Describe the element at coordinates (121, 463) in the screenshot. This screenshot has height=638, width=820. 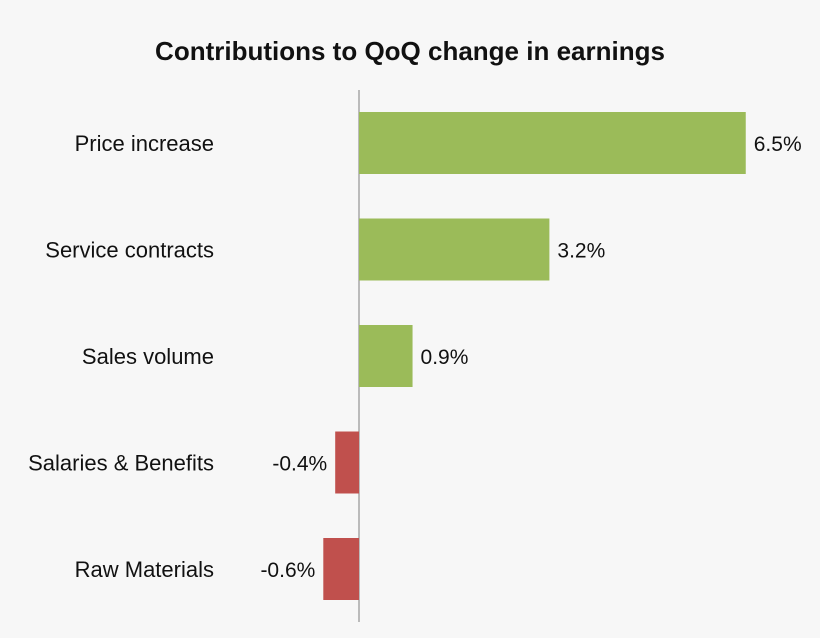
I see `category-label: Salaries & Benefits` at that location.